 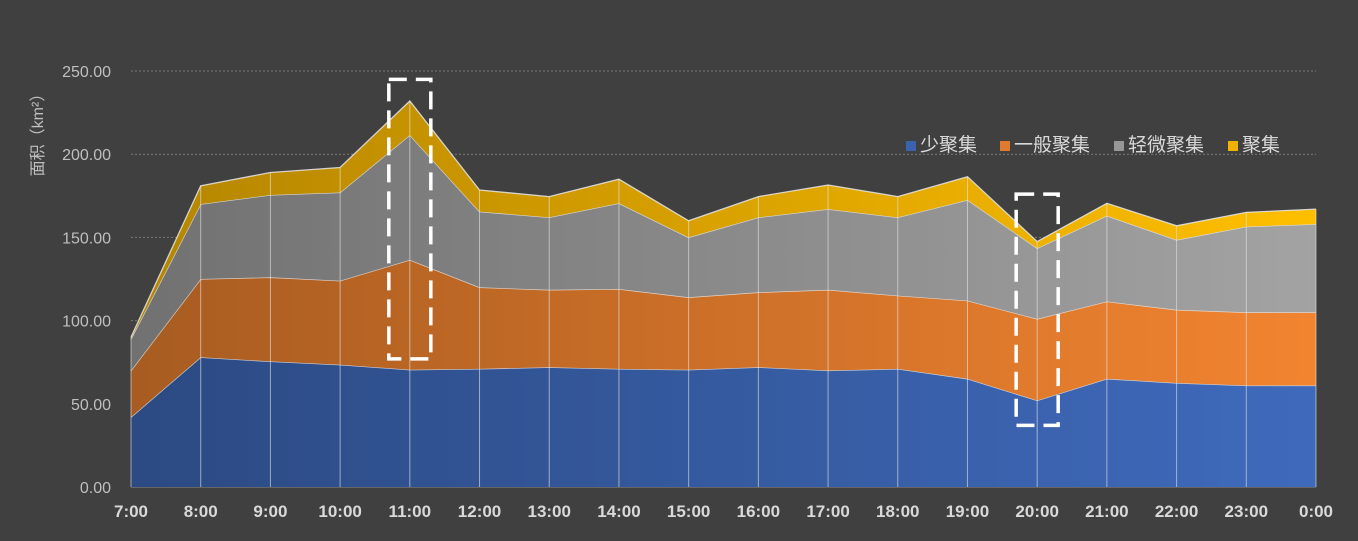 What do you see at coordinates (86, 322) in the screenshot?
I see `y-tick-label: 100.00` at bounding box center [86, 322].